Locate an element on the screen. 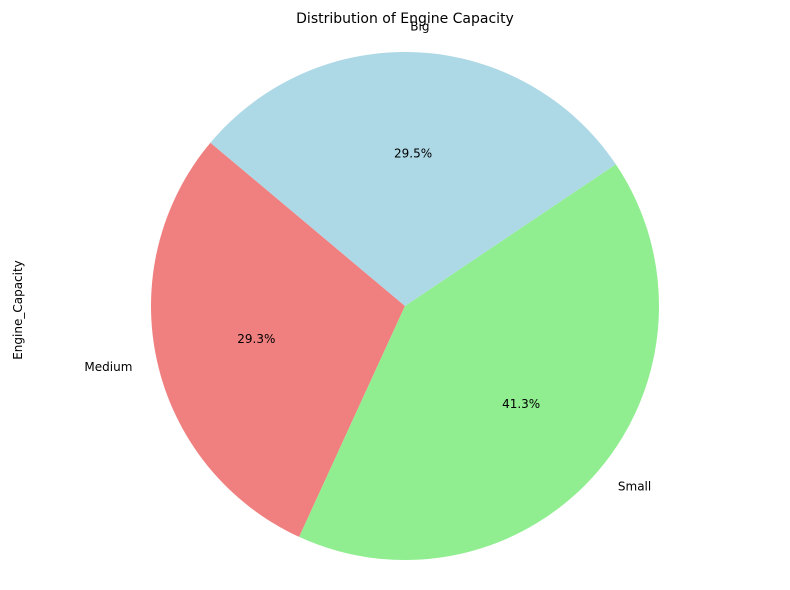 The width and height of the screenshot is (790, 590). slice-percent-medium: 29.3% is located at coordinates (256, 339).